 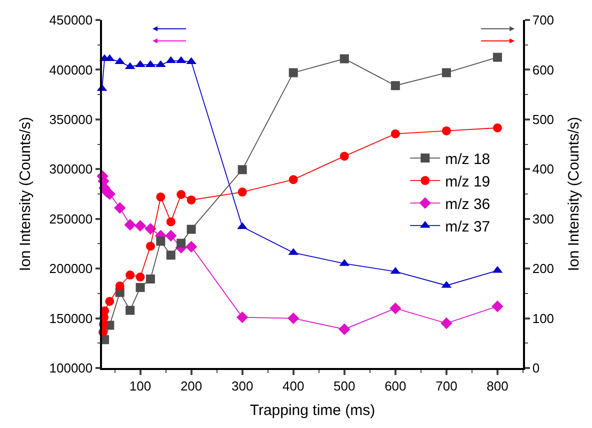 I want to click on legend-label: m/z 19, so click(x=467, y=181).